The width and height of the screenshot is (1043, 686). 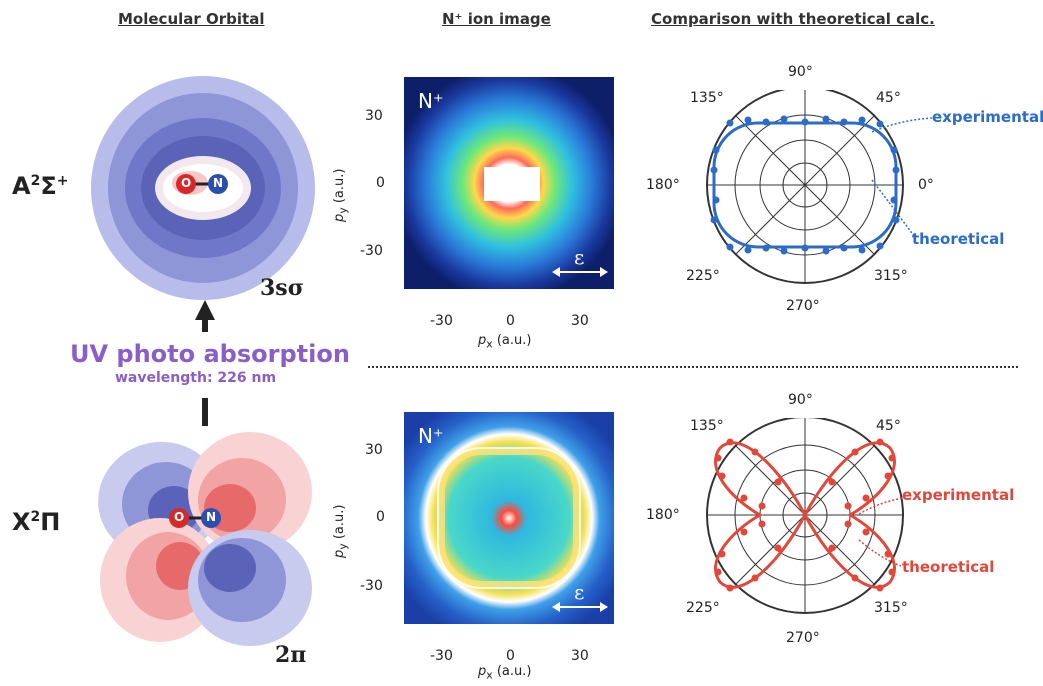 What do you see at coordinates (62, 181) in the screenshot?
I see `state-A-sup2: +` at bounding box center [62, 181].